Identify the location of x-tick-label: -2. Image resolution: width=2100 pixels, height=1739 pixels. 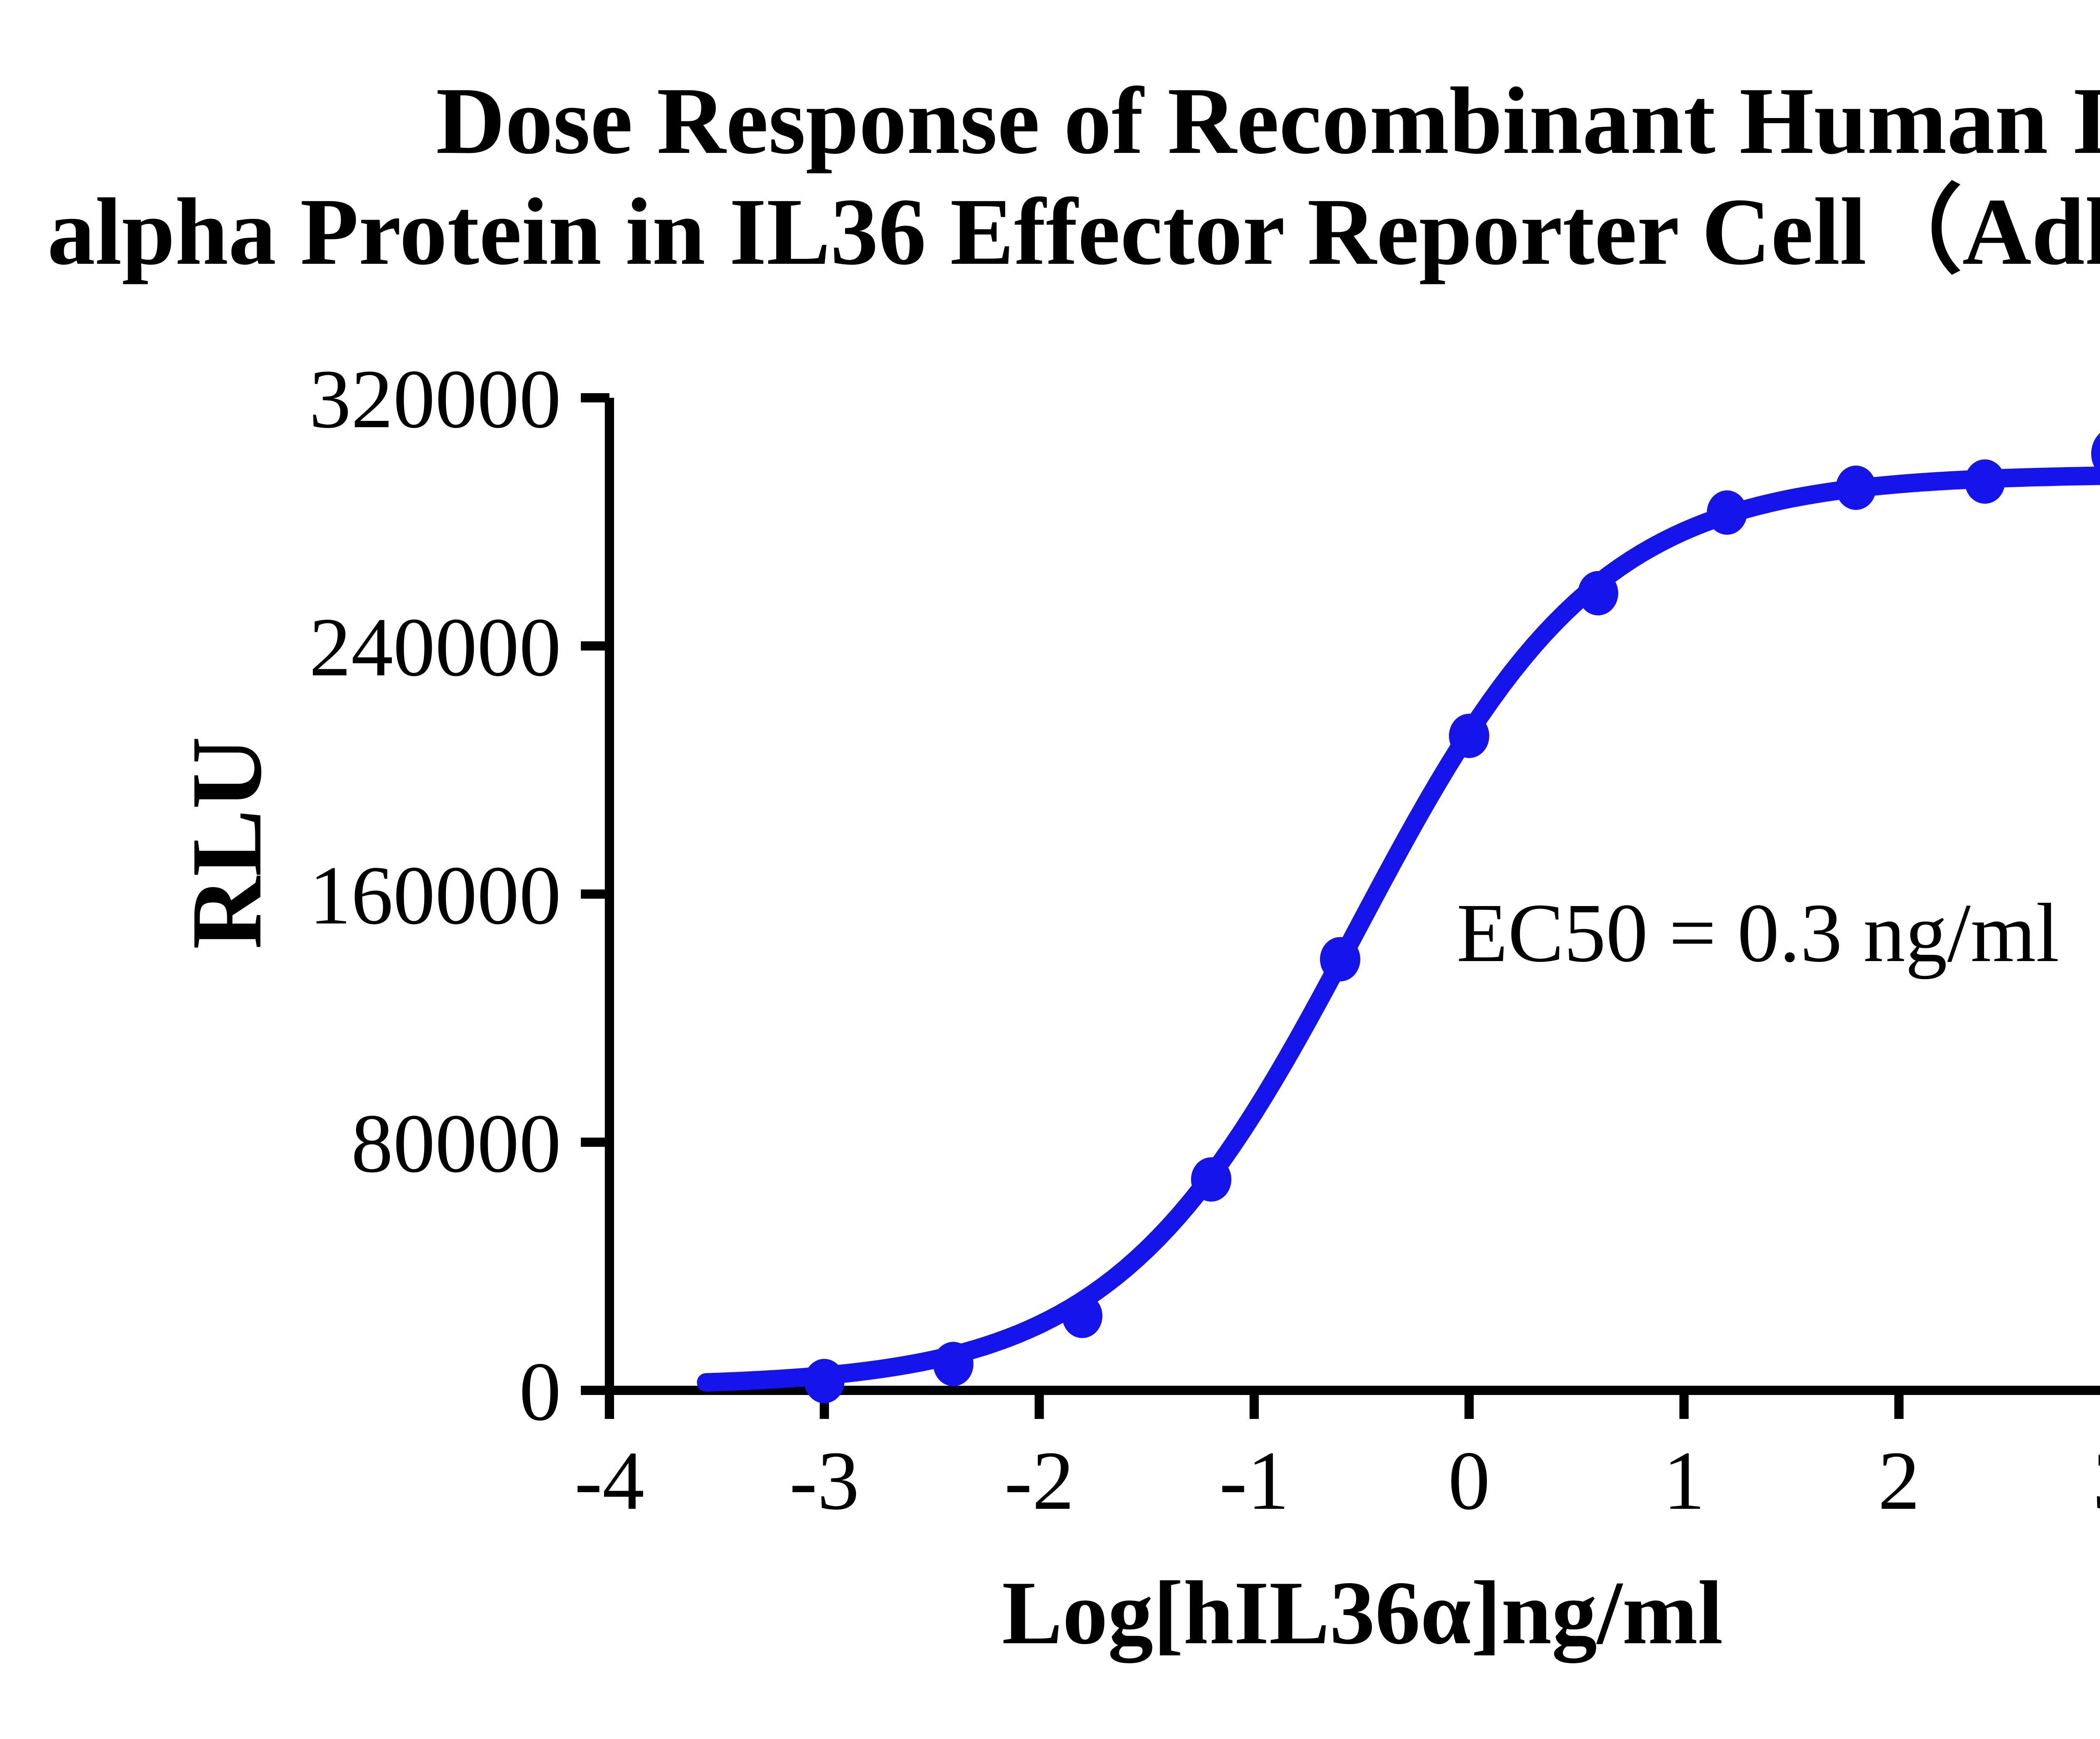
(1039, 1480).